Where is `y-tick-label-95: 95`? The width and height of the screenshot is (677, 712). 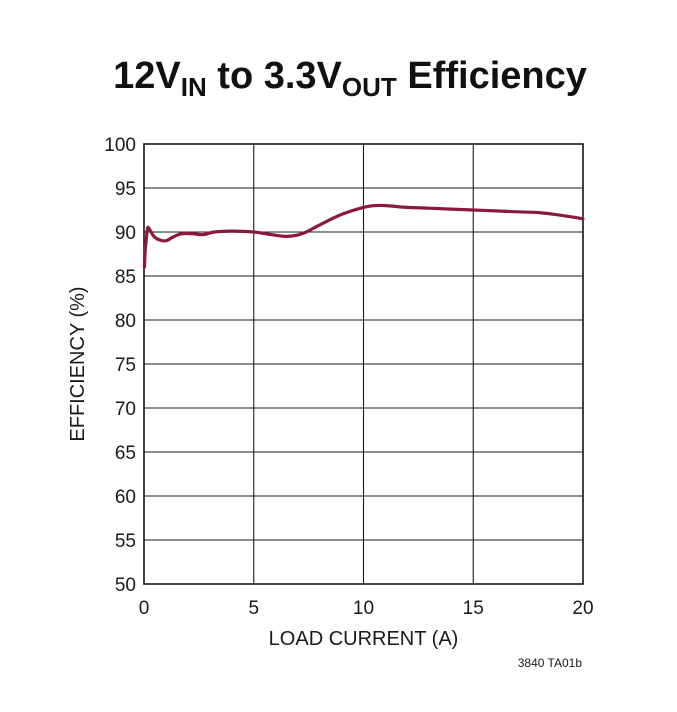
y-tick-label-95: 95 is located at coordinates (125, 189).